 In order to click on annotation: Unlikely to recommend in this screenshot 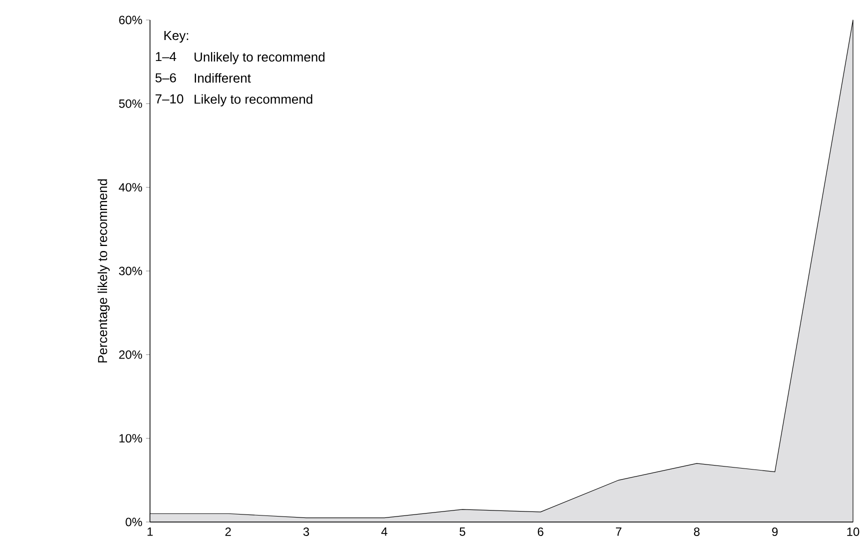, I will do `click(259, 58)`.